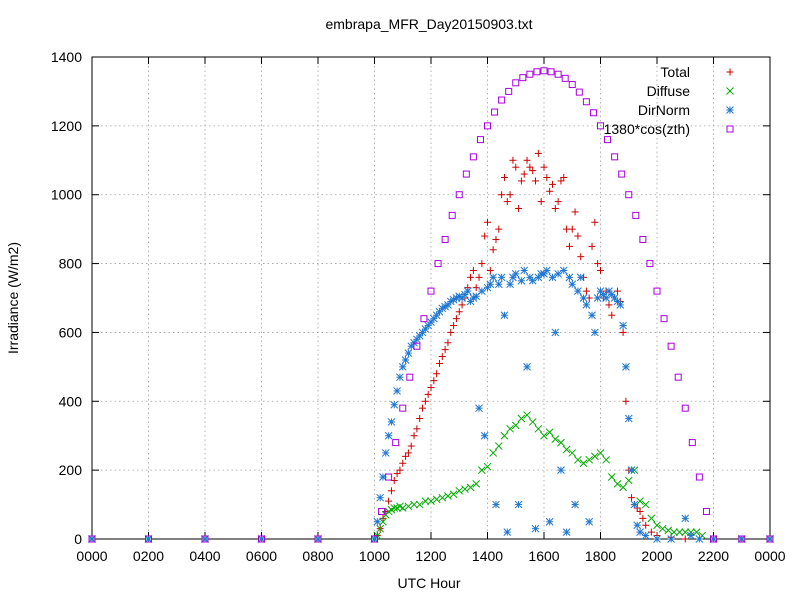 The width and height of the screenshot is (800, 600). Describe the element at coordinates (730, 91) in the screenshot. I see `legend-marker` at that location.